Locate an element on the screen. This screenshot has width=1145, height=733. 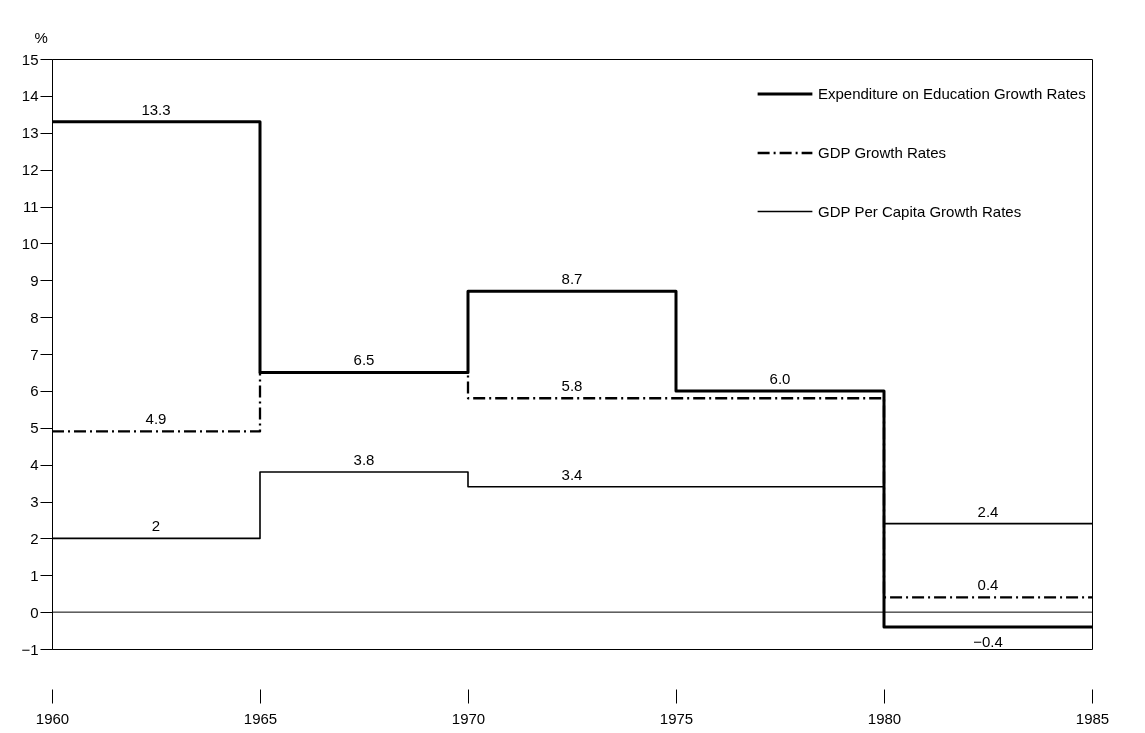
y-tick-label: 2 is located at coordinates (34, 538).